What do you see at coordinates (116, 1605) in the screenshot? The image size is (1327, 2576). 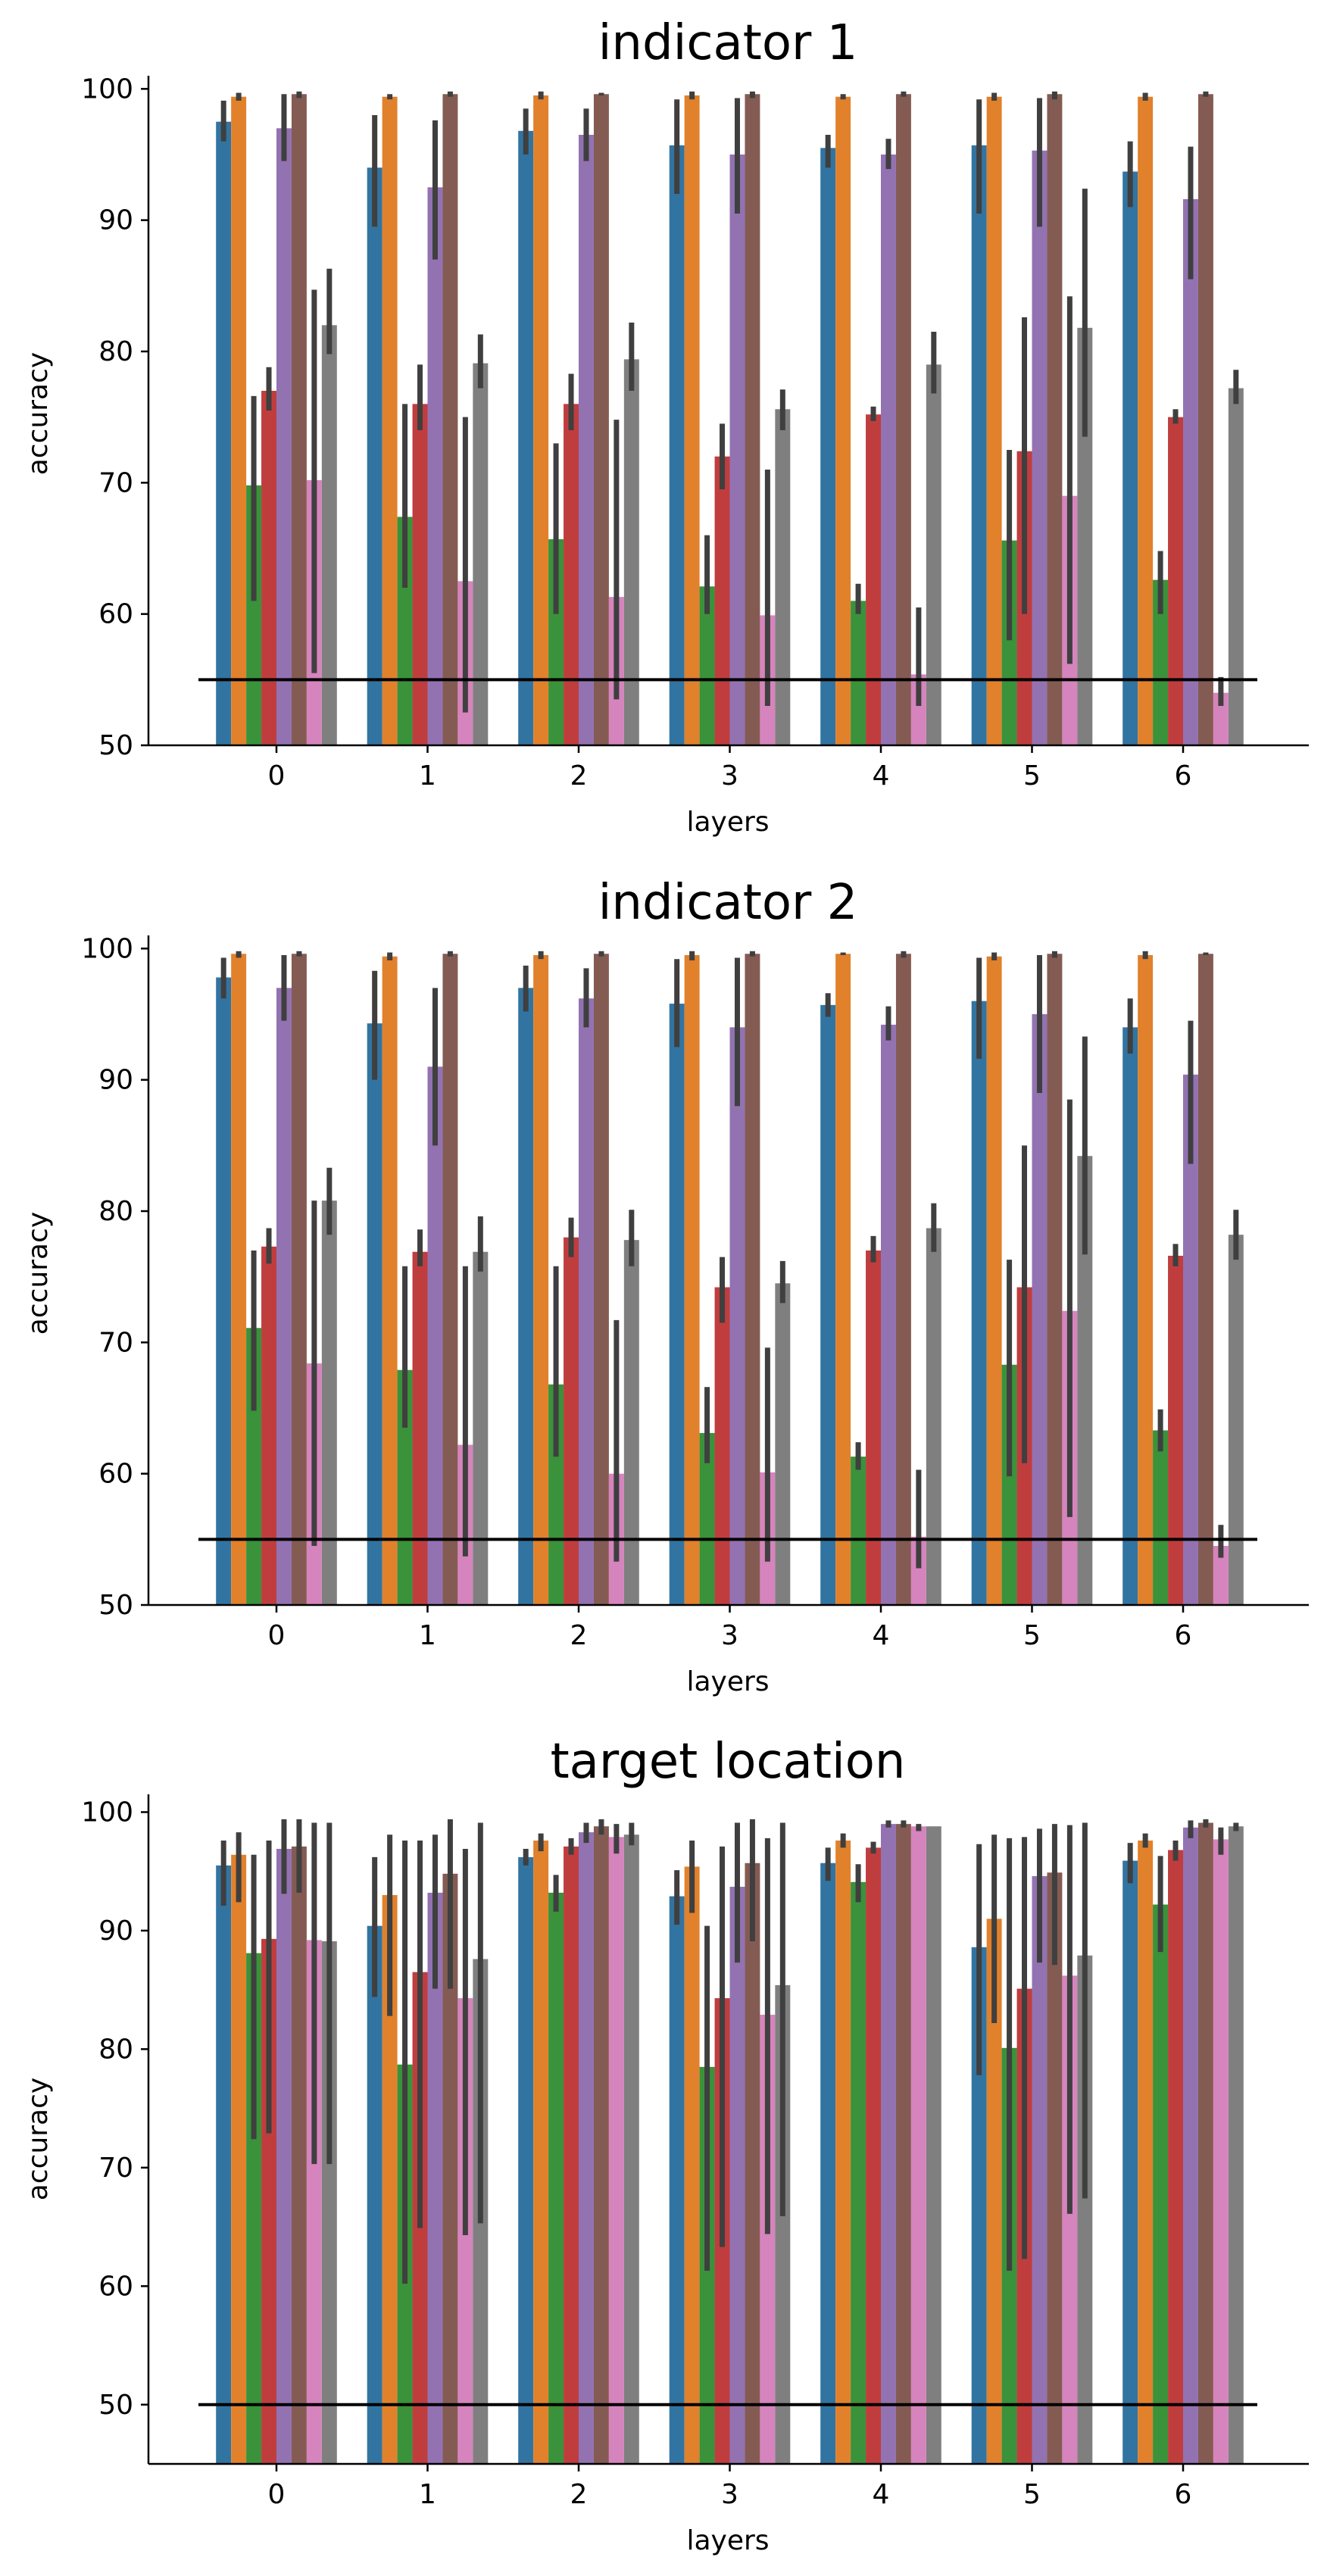 I see `y-tick-label: 50` at bounding box center [116, 1605].